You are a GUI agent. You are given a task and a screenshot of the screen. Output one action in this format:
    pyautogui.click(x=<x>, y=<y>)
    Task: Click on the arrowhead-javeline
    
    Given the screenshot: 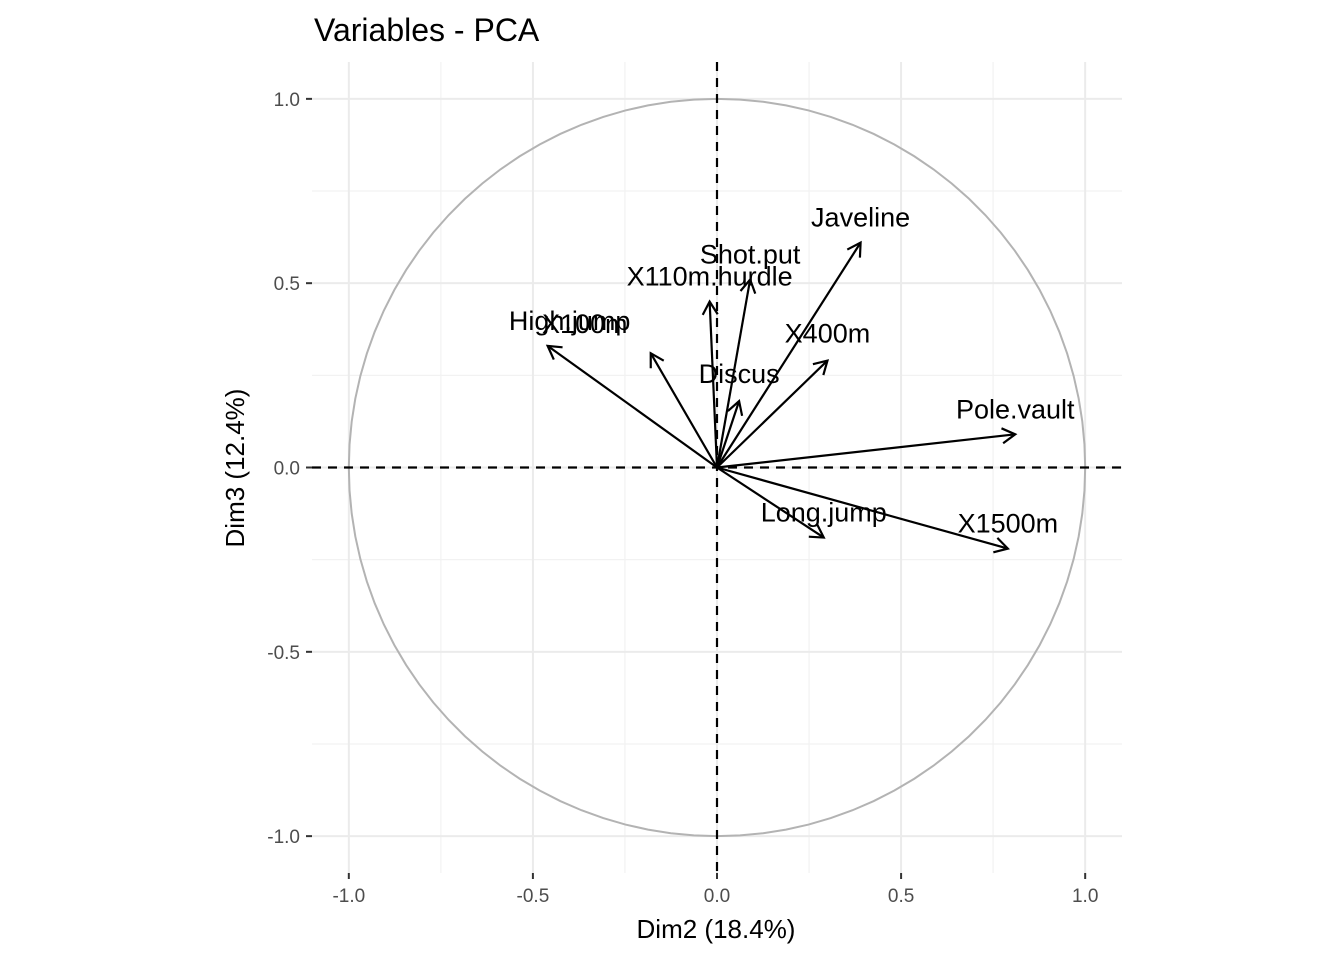 What is the action you would take?
    pyautogui.click(x=854, y=249)
    